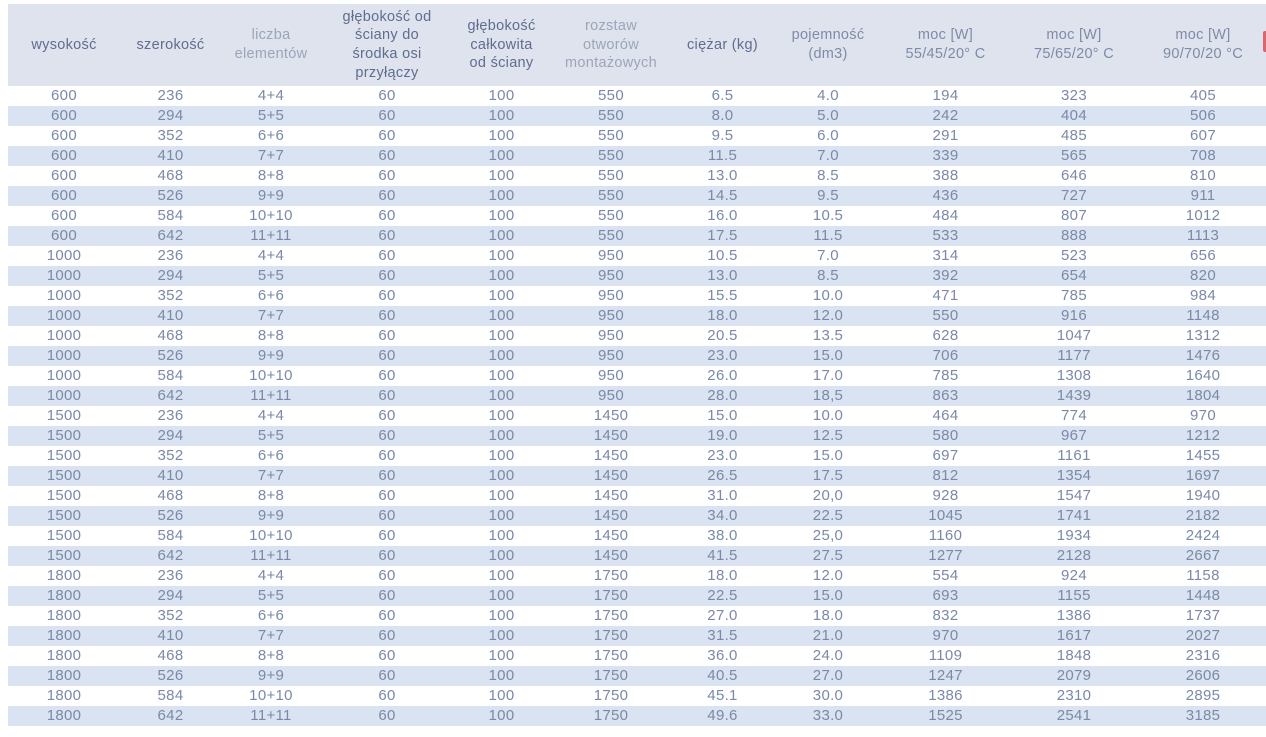  I want to click on cell: 242, so click(945, 115).